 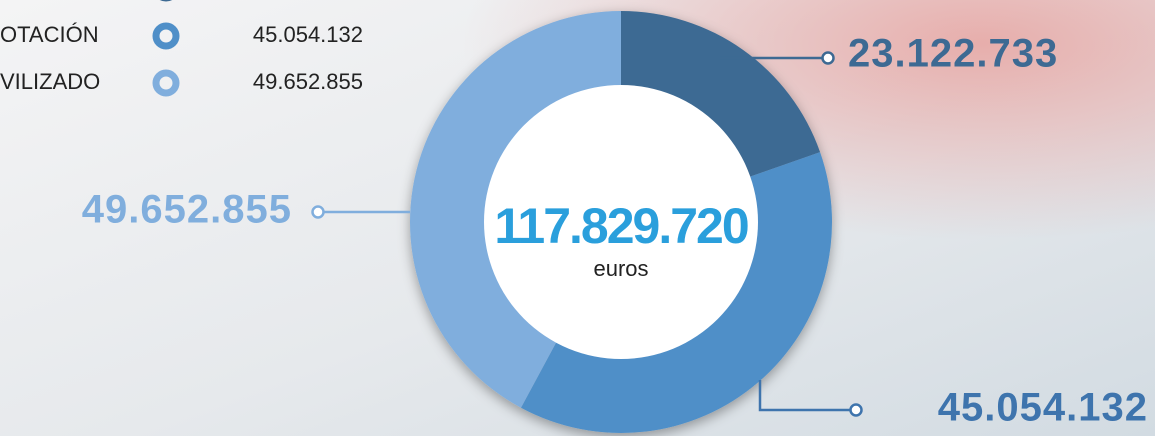 What do you see at coordinates (620, 268) in the screenshot?
I see `unit: euros` at bounding box center [620, 268].